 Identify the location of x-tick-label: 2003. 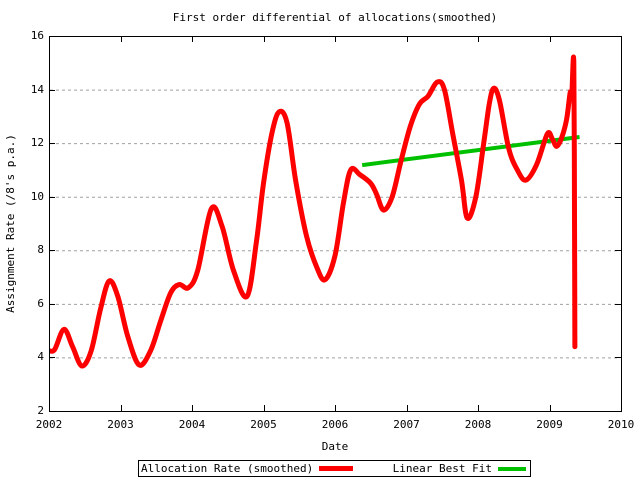
(120, 424).